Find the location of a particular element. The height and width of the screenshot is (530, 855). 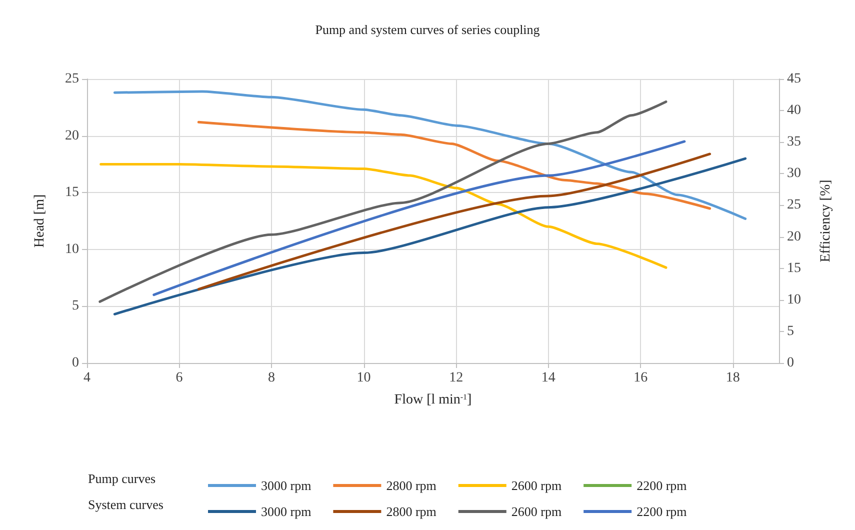

y2-tick-label: 0 is located at coordinates (790, 363).